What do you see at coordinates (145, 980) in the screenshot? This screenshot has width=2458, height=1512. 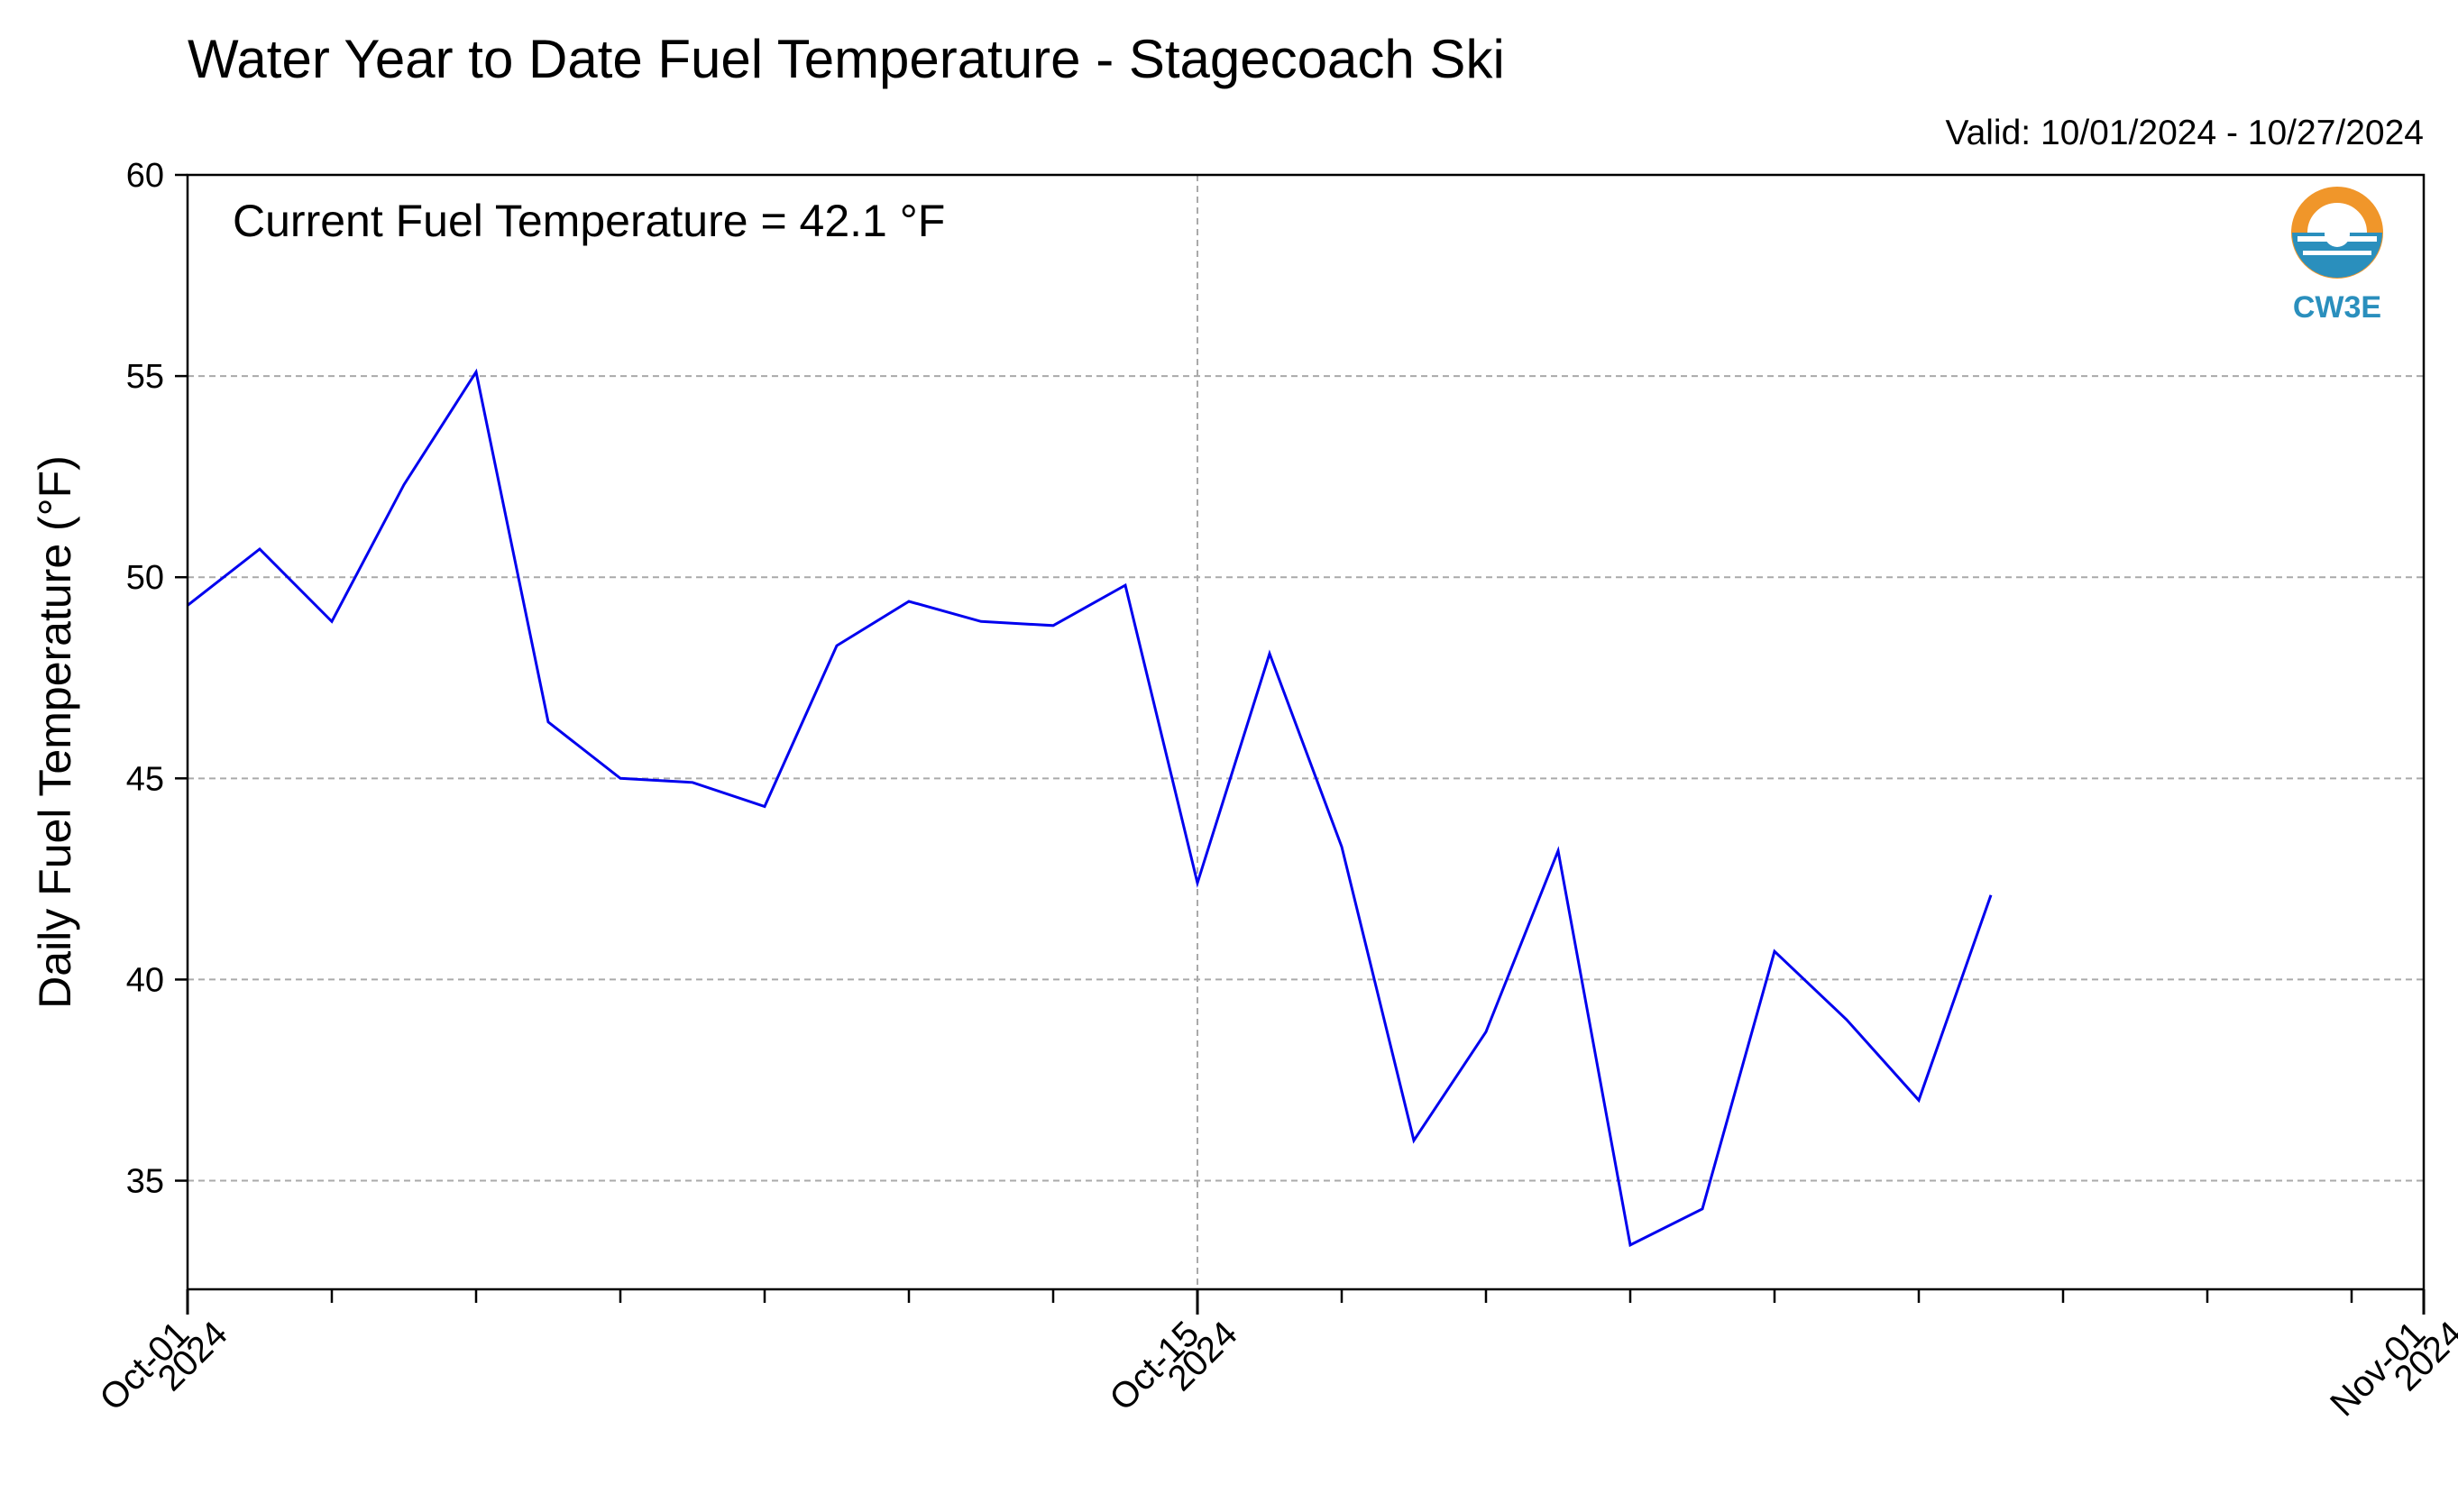 I see `y-tick-label: 40` at bounding box center [145, 980].